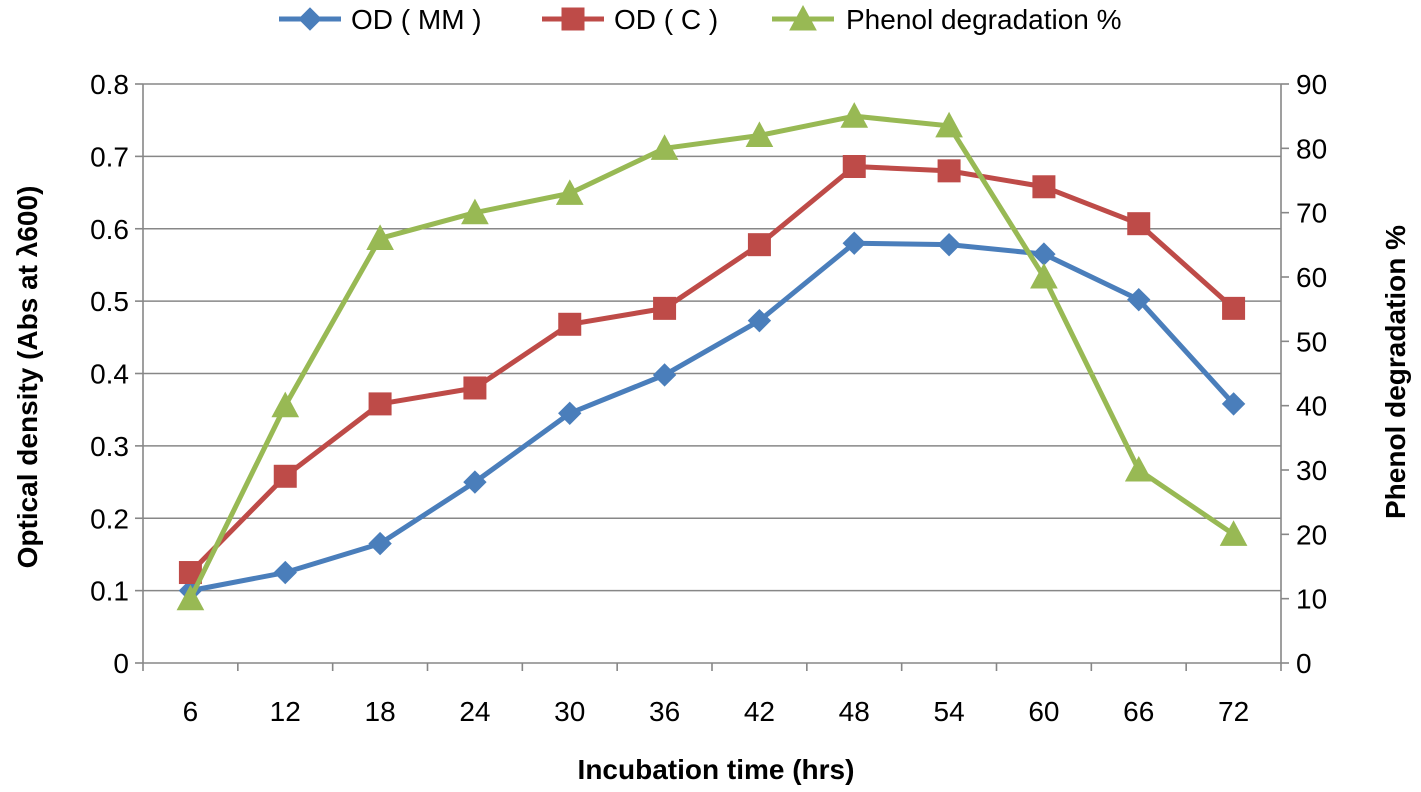  I want to click on legend-item: Phenol degradation %, so click(947, 19).